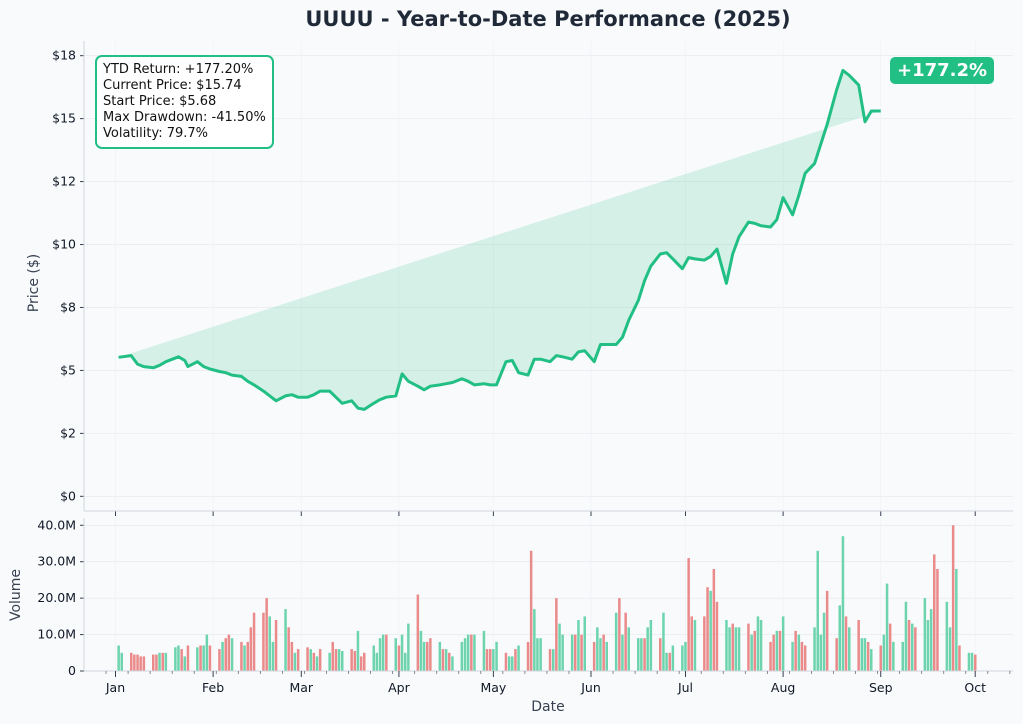 This screenshot has width=1023, height=724. I want to click on x-tick-label: Mar, so click(301, 687).